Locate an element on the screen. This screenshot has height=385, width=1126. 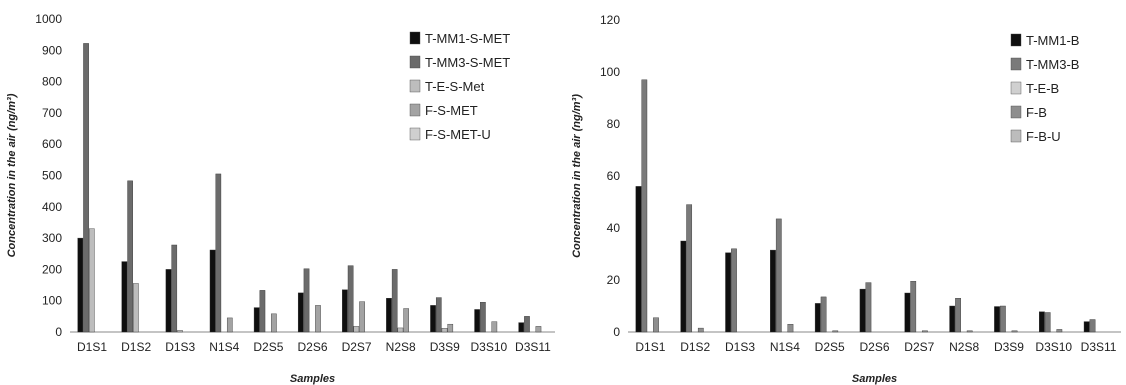
chart-0-x-tick-label: N2S8 is located at coordinates (401, 347).